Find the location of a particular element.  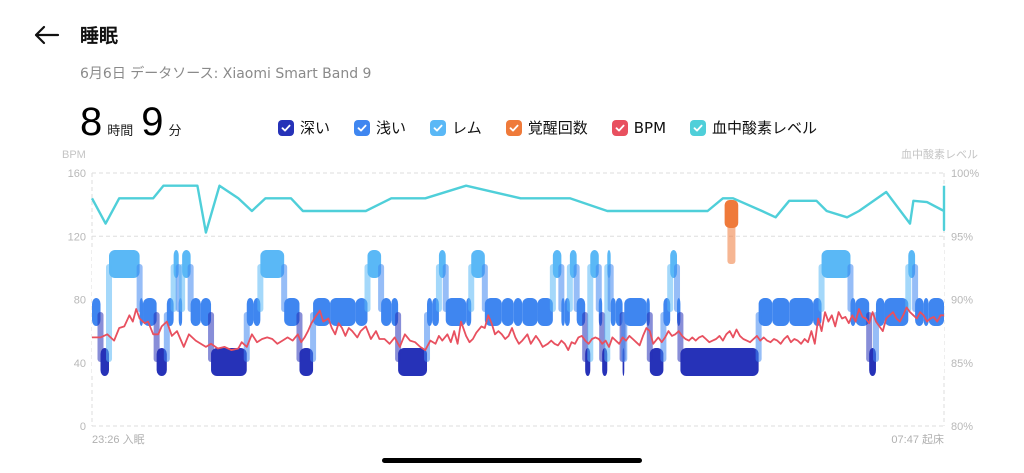

right-tick-label: 95% is located at coordinates (962, 237).